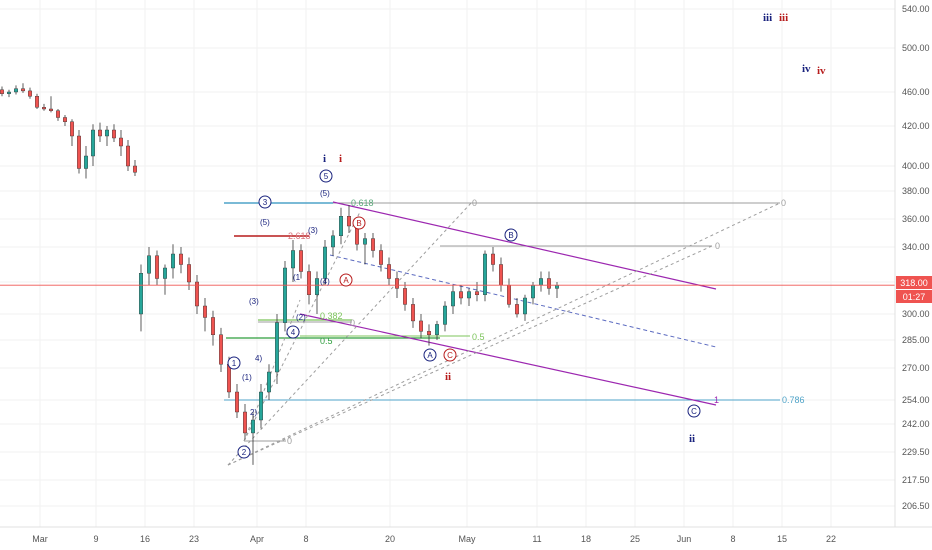 The image size is (932, 550). I want to click on channel-lower, so click(508, 359).